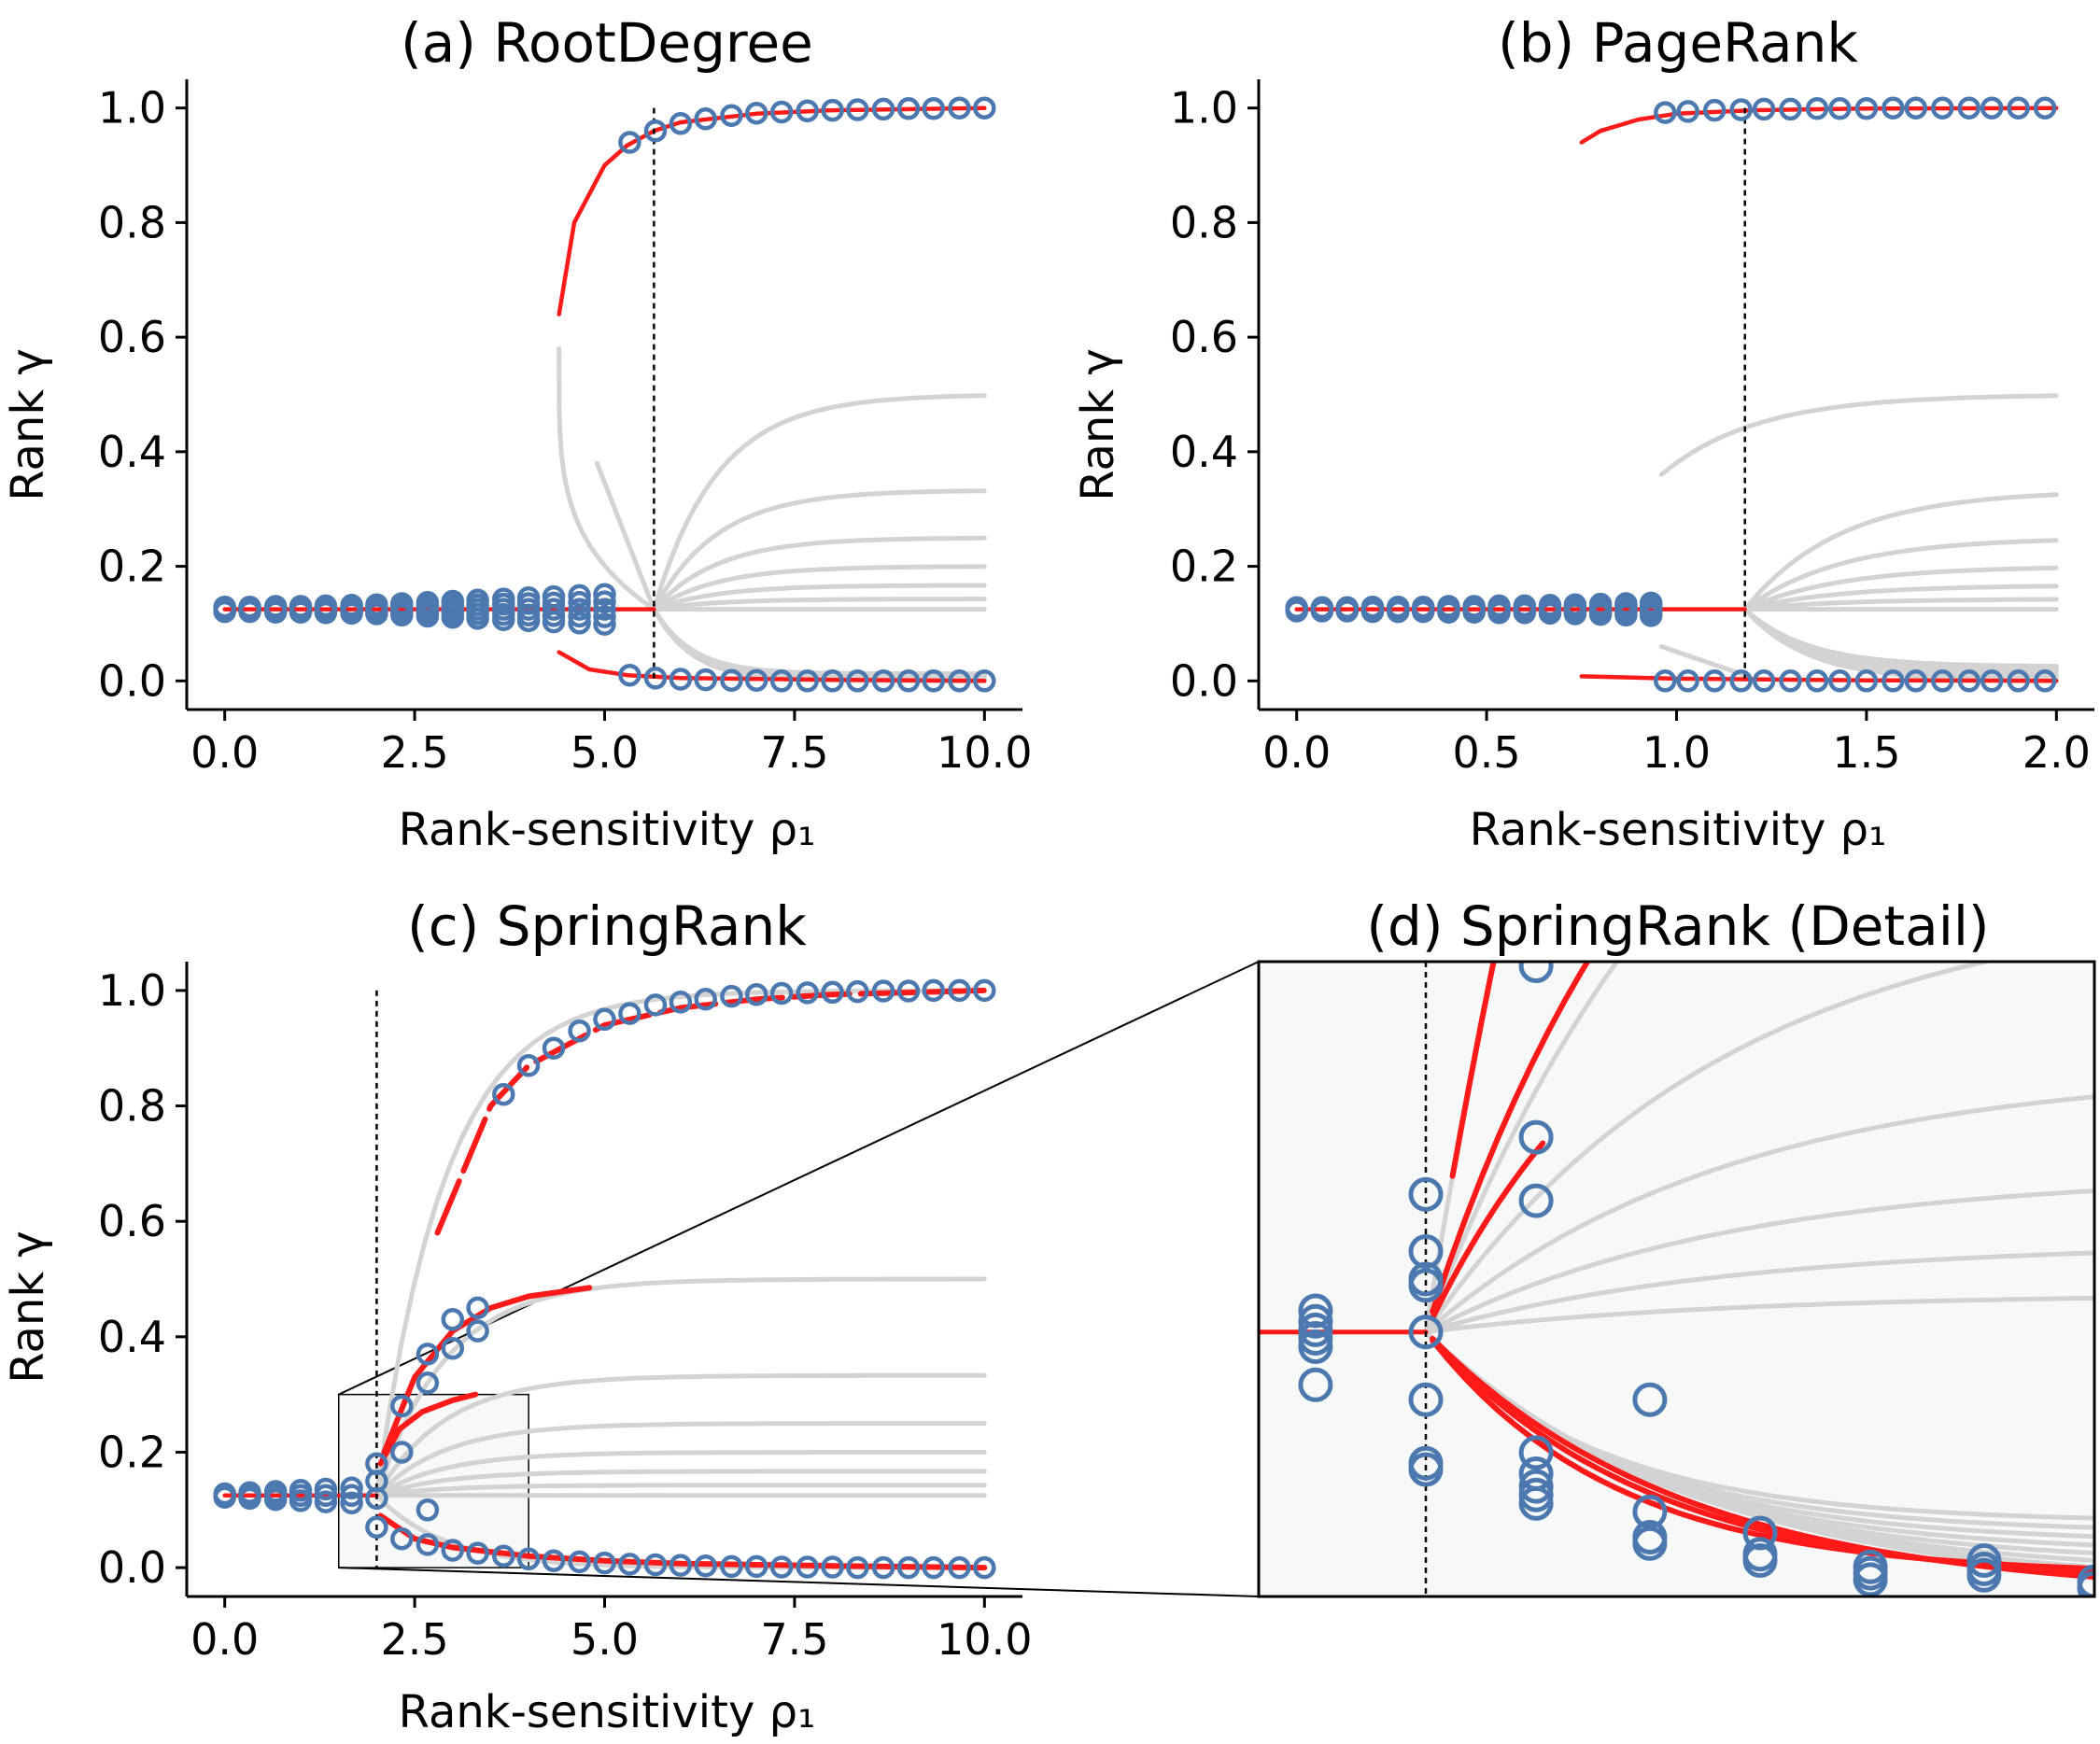 This screenshot has width=2100, height=1744. Describe the element at coordinates (132, 337) in the screenshot. I see `y-tick-label: 0.6` at that location.